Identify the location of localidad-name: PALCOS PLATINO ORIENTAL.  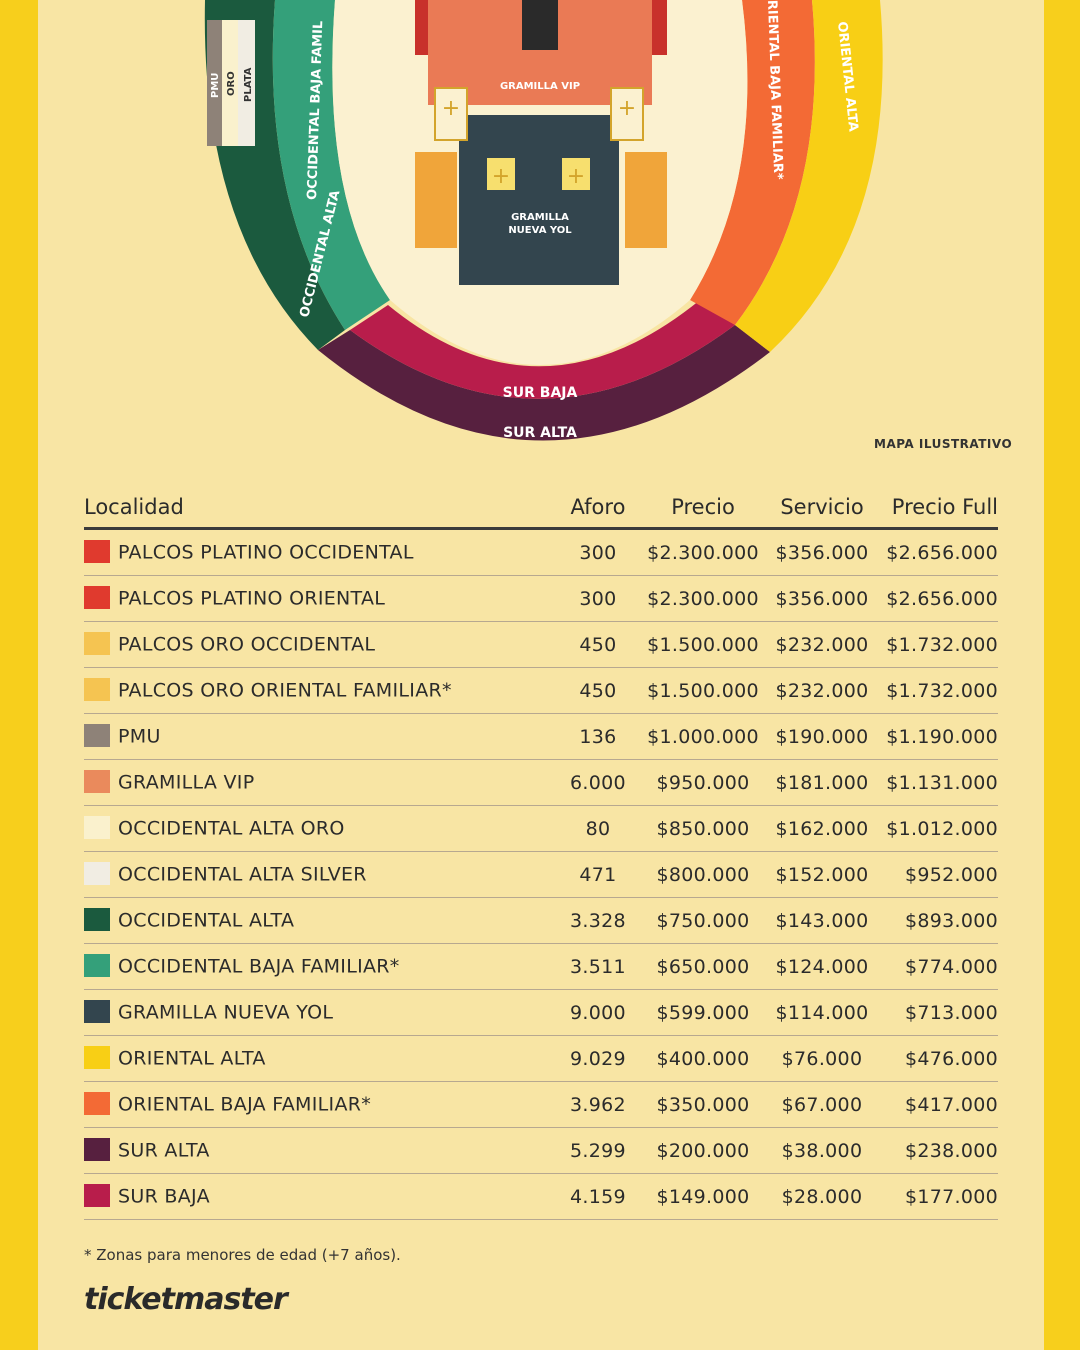
(252, 598).